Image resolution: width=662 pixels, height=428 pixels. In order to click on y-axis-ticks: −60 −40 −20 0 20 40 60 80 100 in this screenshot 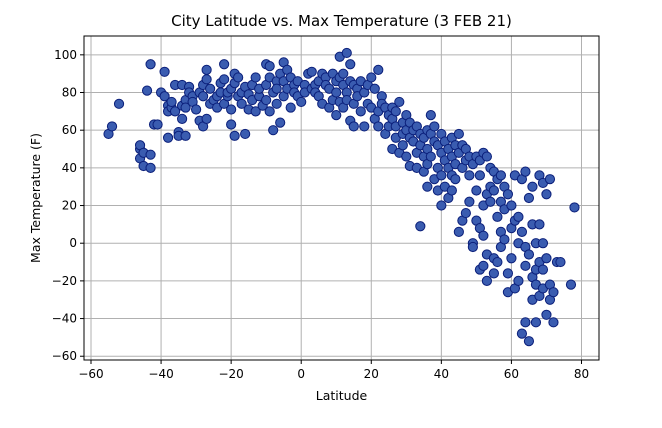, I will do `click(68, 205)`.